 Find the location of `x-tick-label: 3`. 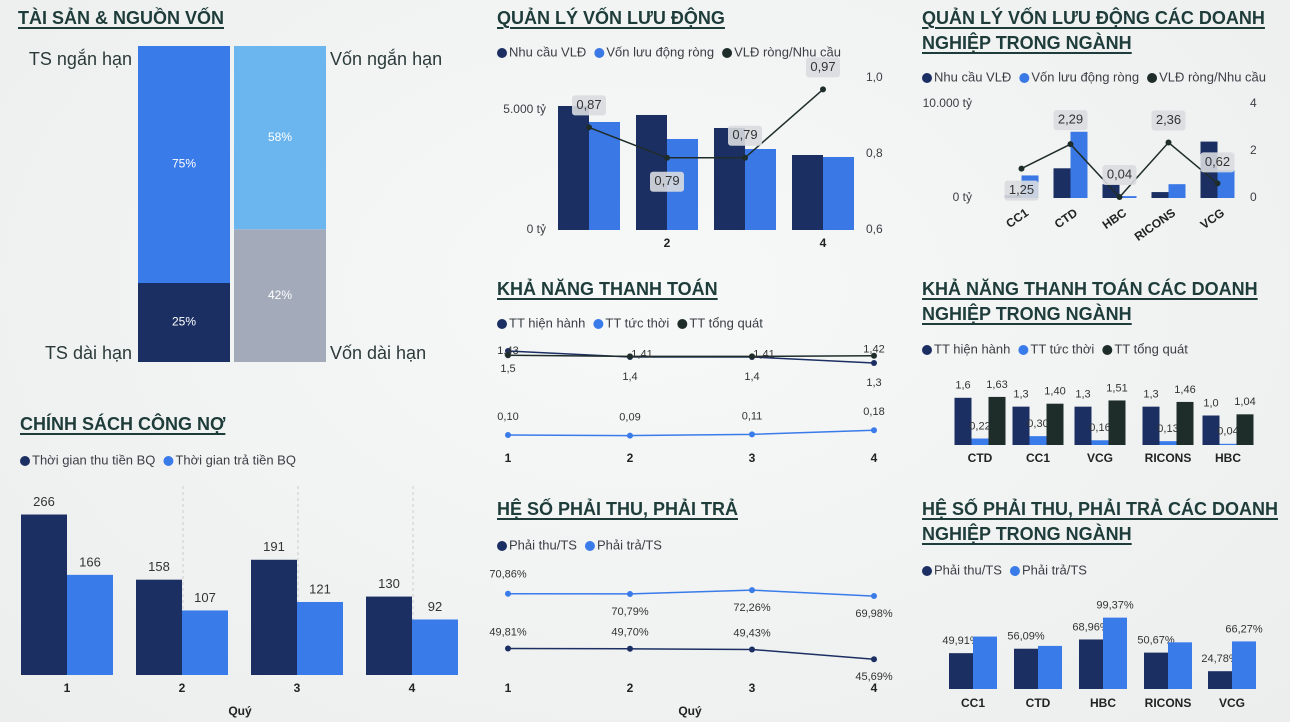

x-tick-label: 3 is located at coordinates (297, 688).